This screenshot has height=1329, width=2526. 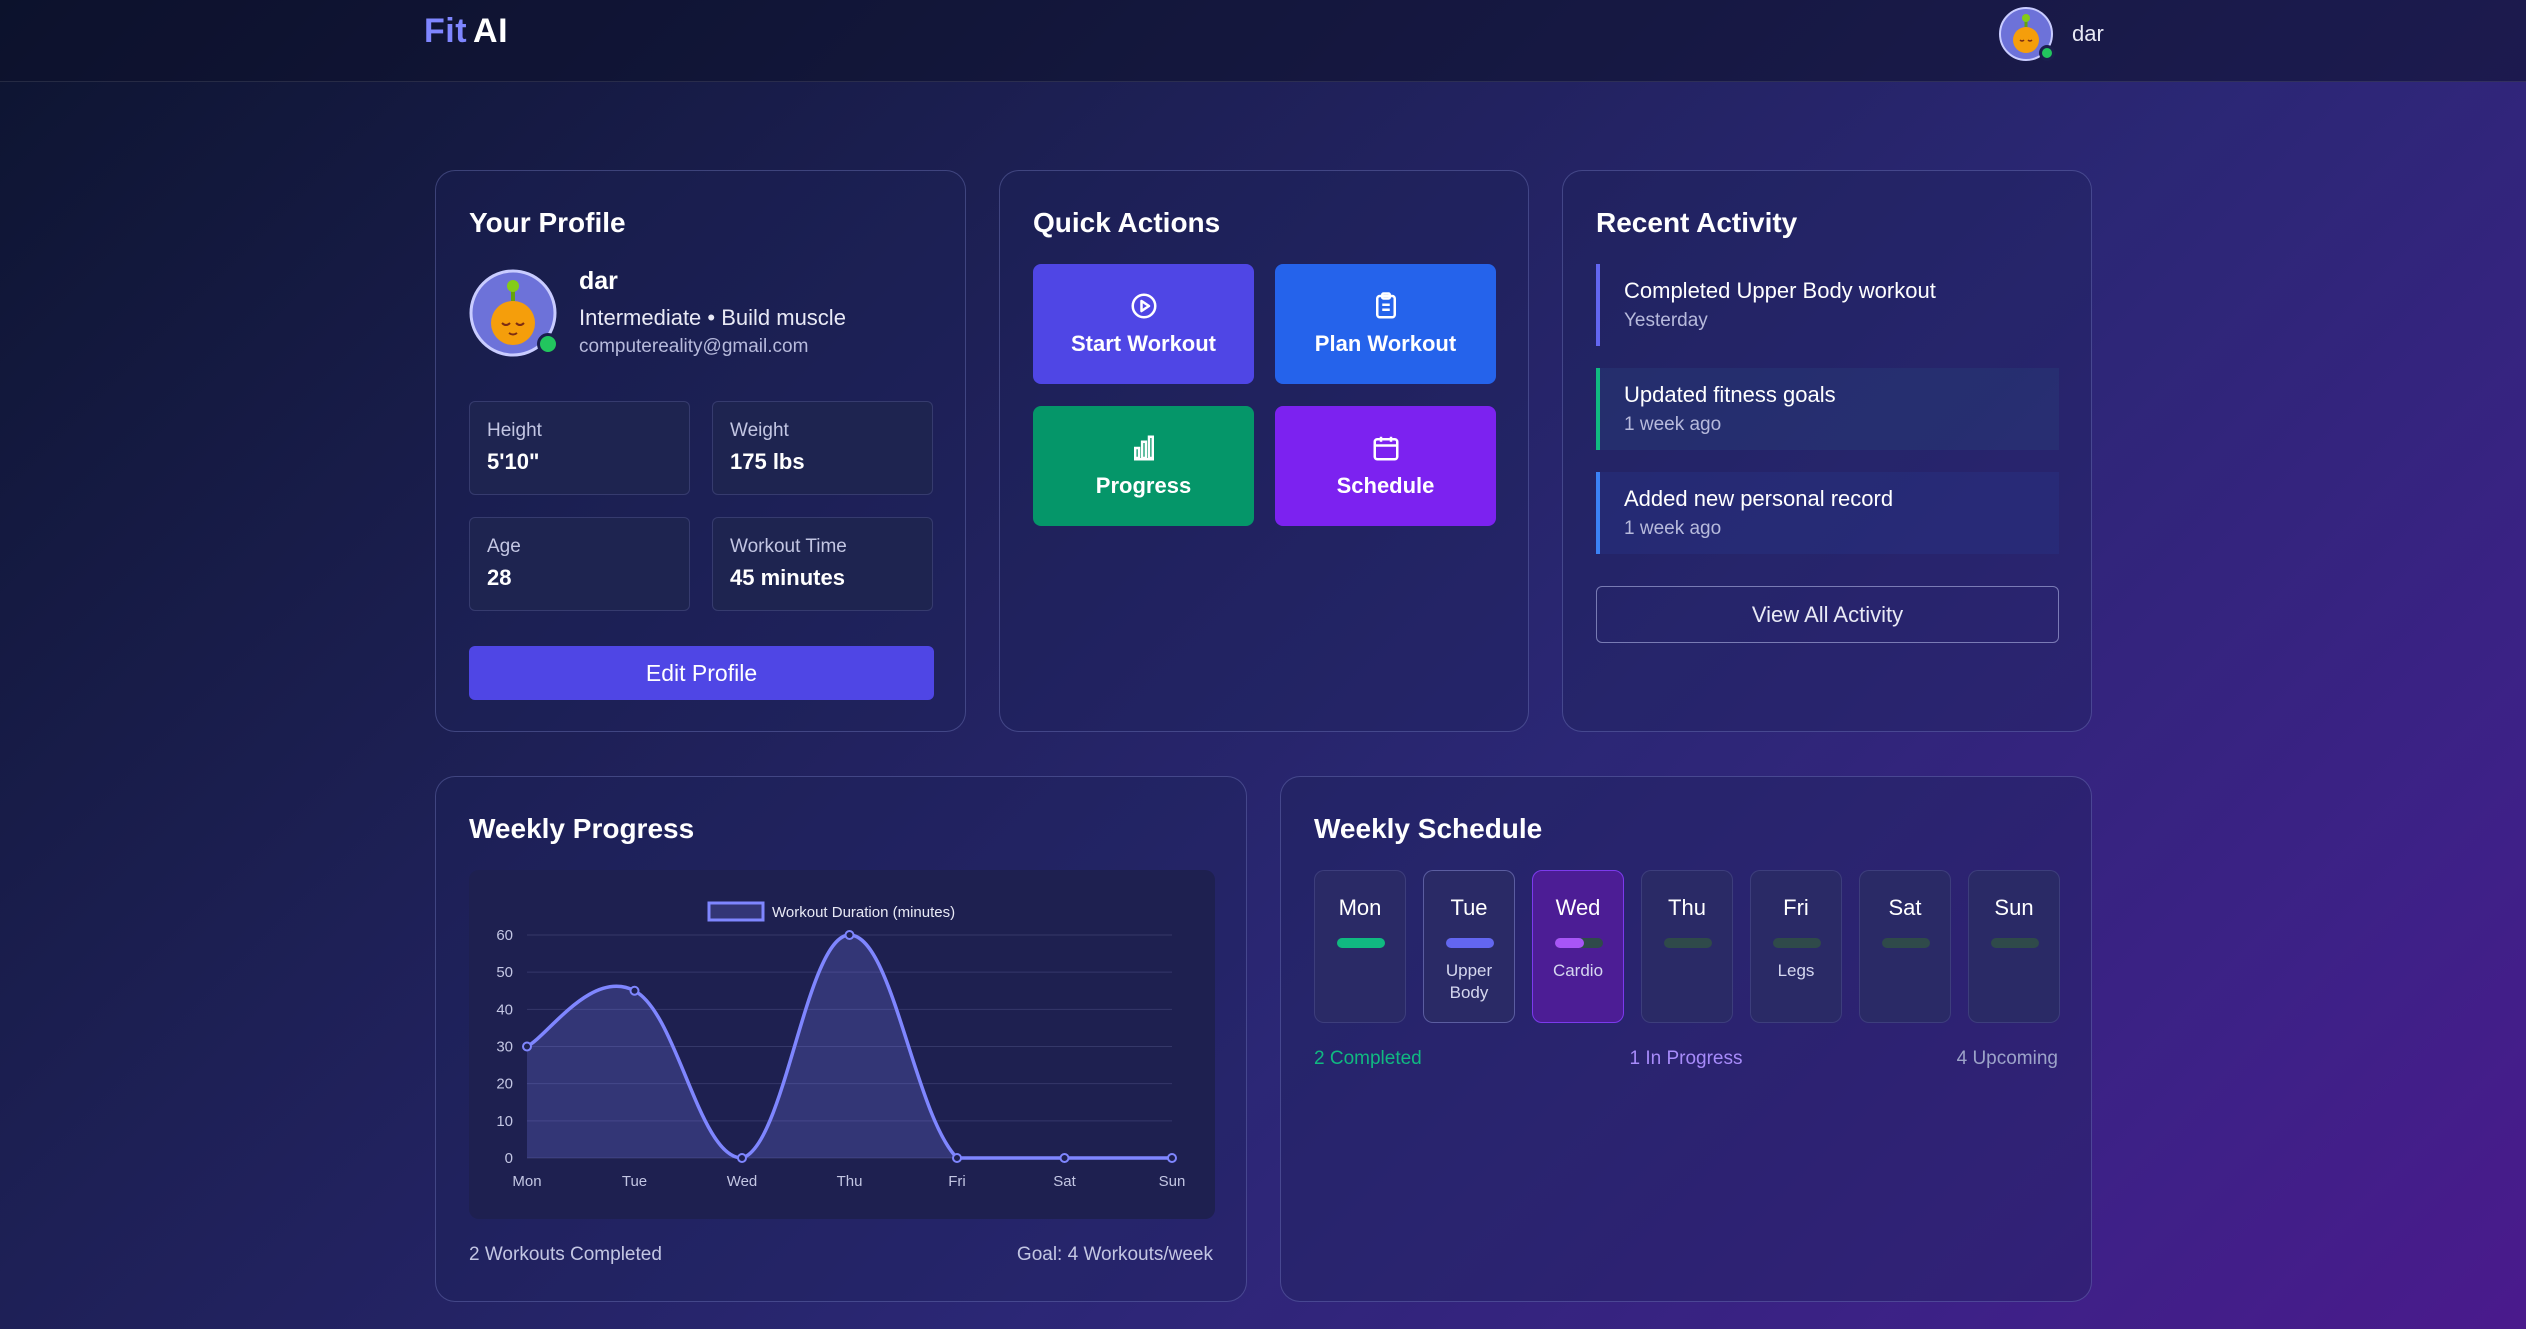 What do you see at coordinates (742, 1158) in the screenshot?
I see `data-point-wed` at bounding box center [742, 1158].